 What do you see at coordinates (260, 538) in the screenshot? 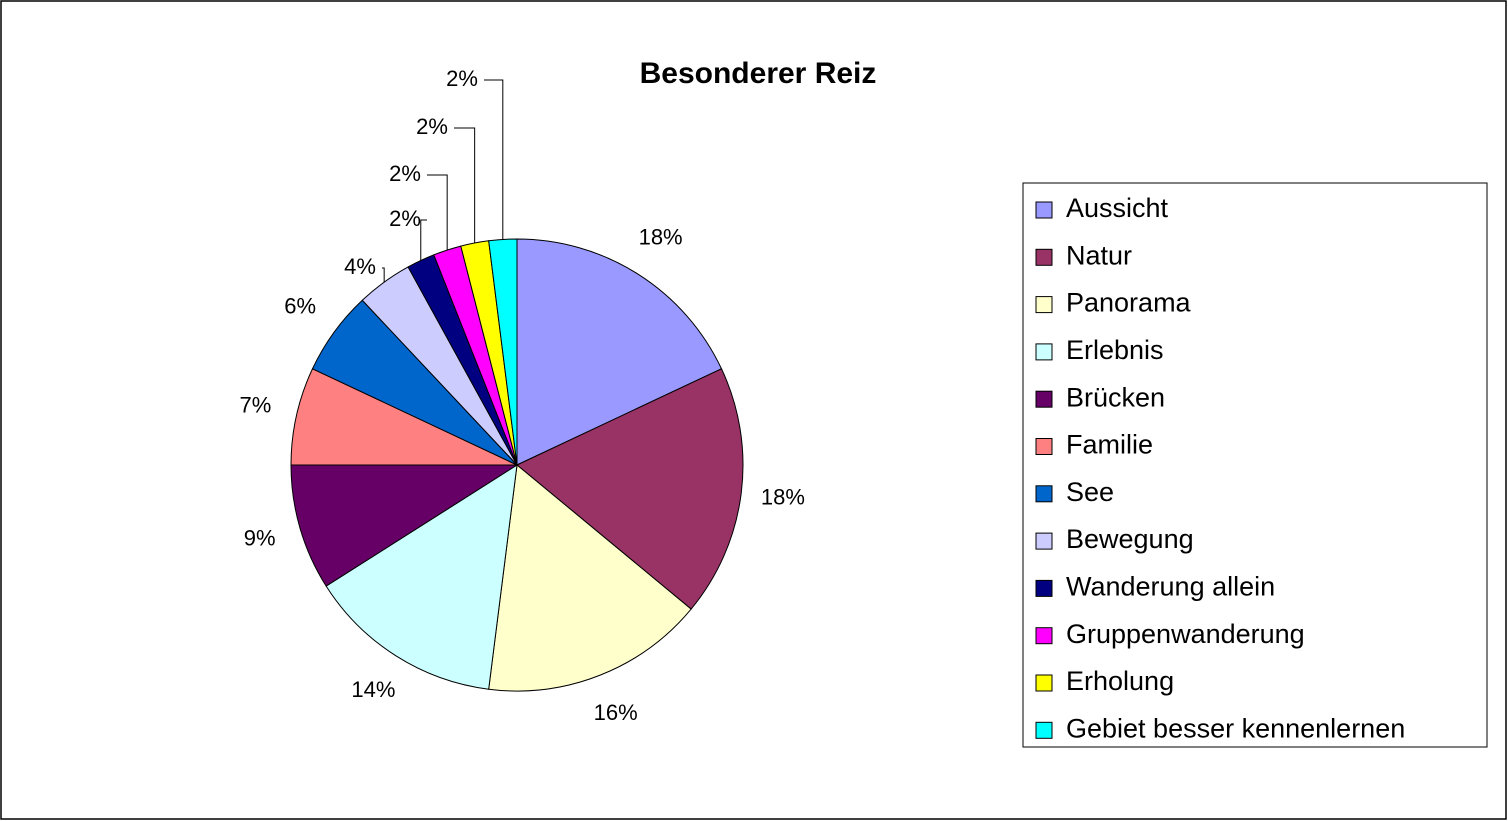
I see `data-label: 9%` at bounding box center [260, 538].